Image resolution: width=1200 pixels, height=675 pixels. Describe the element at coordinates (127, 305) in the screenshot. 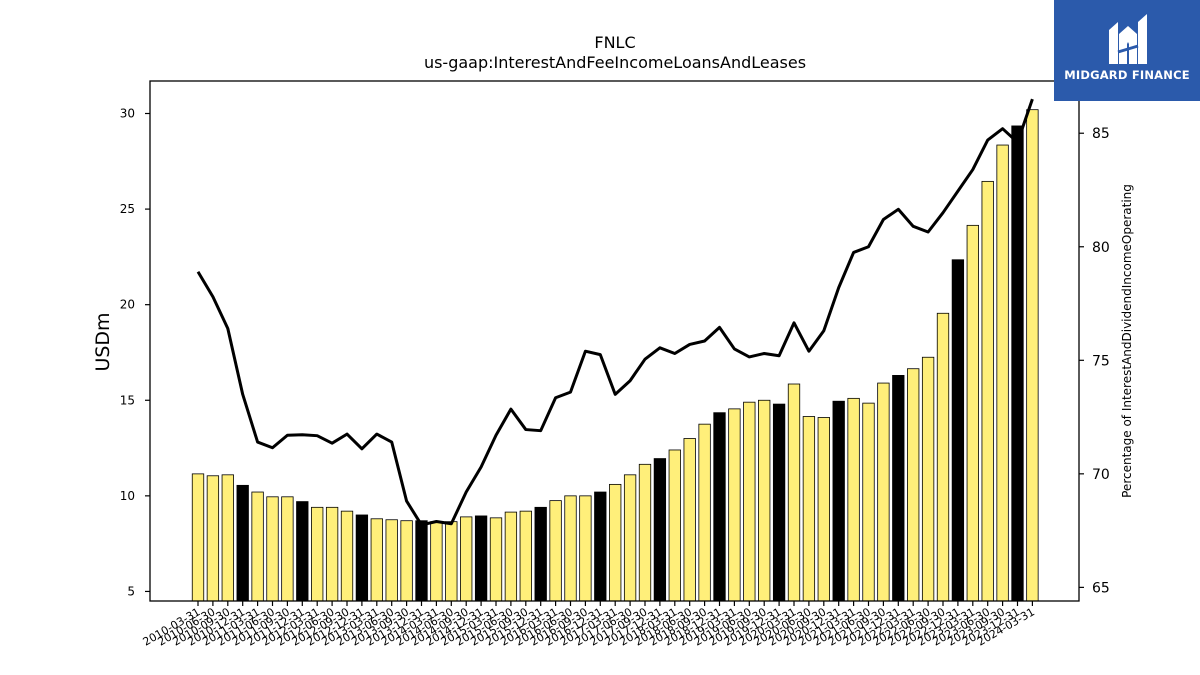

I see `y-tick-label: 20` at that location.